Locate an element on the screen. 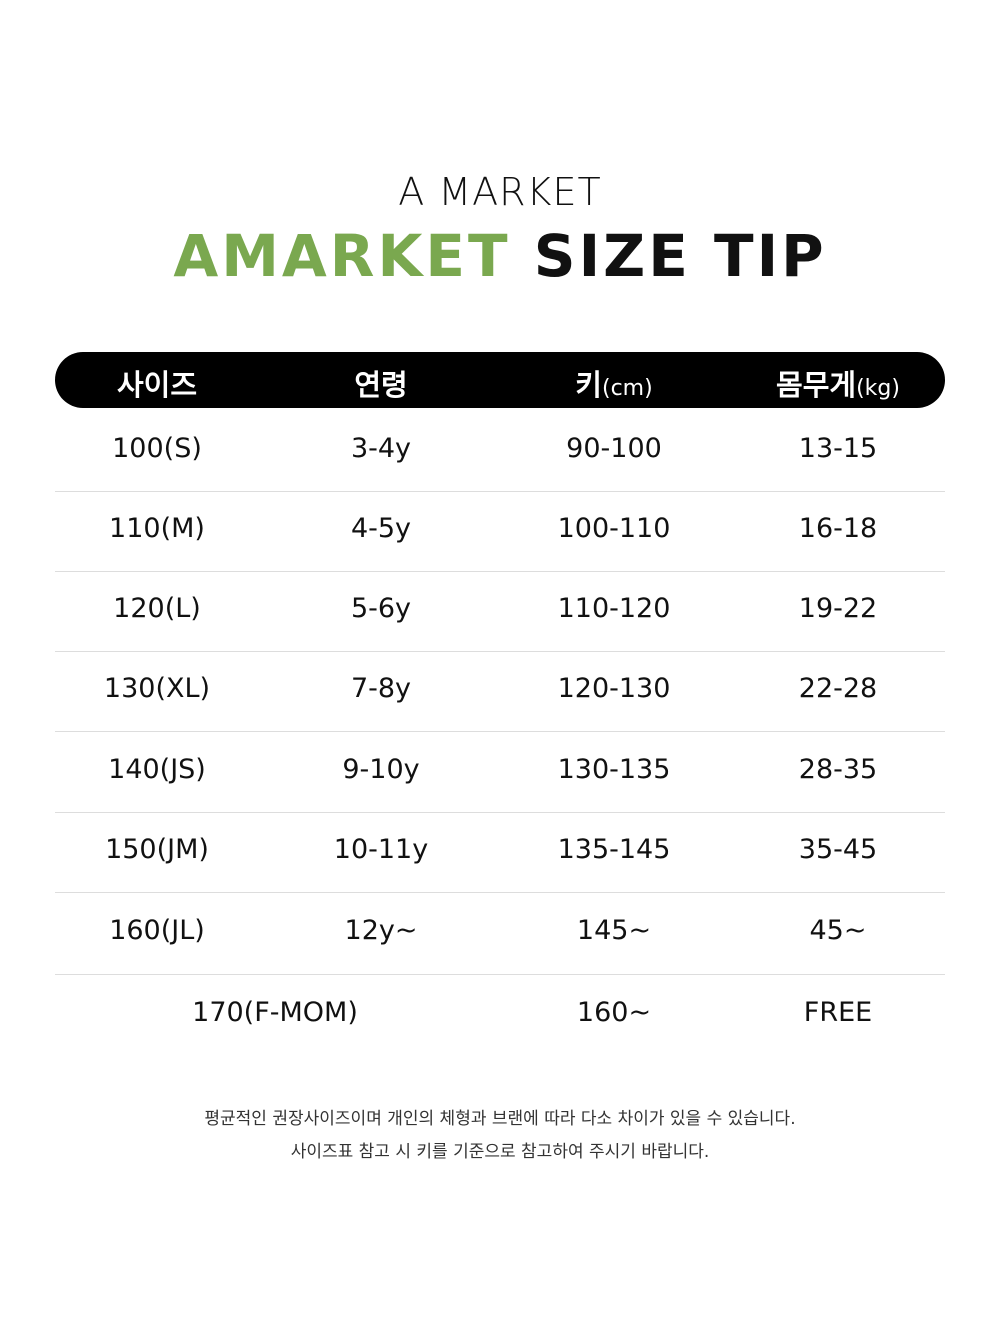 The image size is (1000, 1333). table-row: 100(S) 3-4y 90-100 13-15 is located at coordinates (500, 451).